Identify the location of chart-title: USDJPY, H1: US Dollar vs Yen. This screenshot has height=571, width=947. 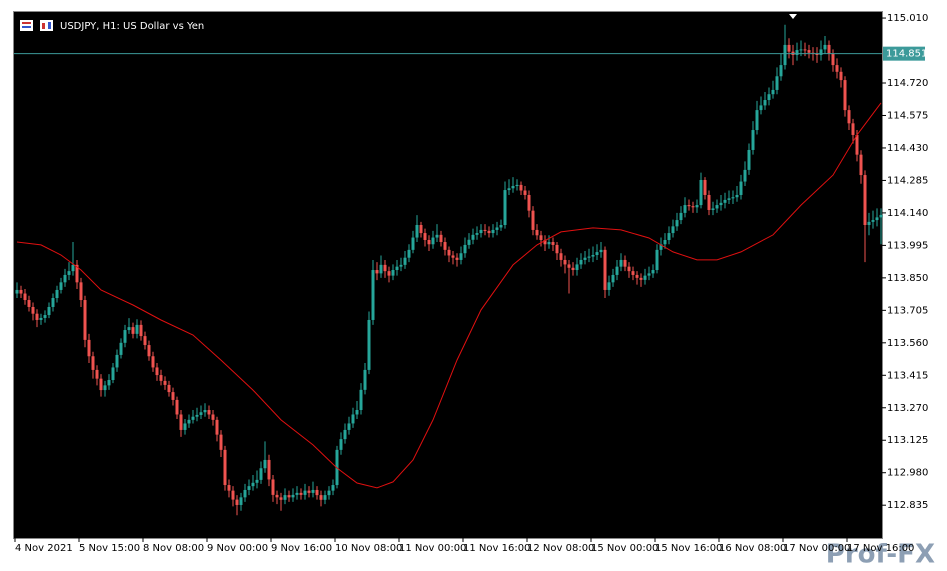
(132, 26).